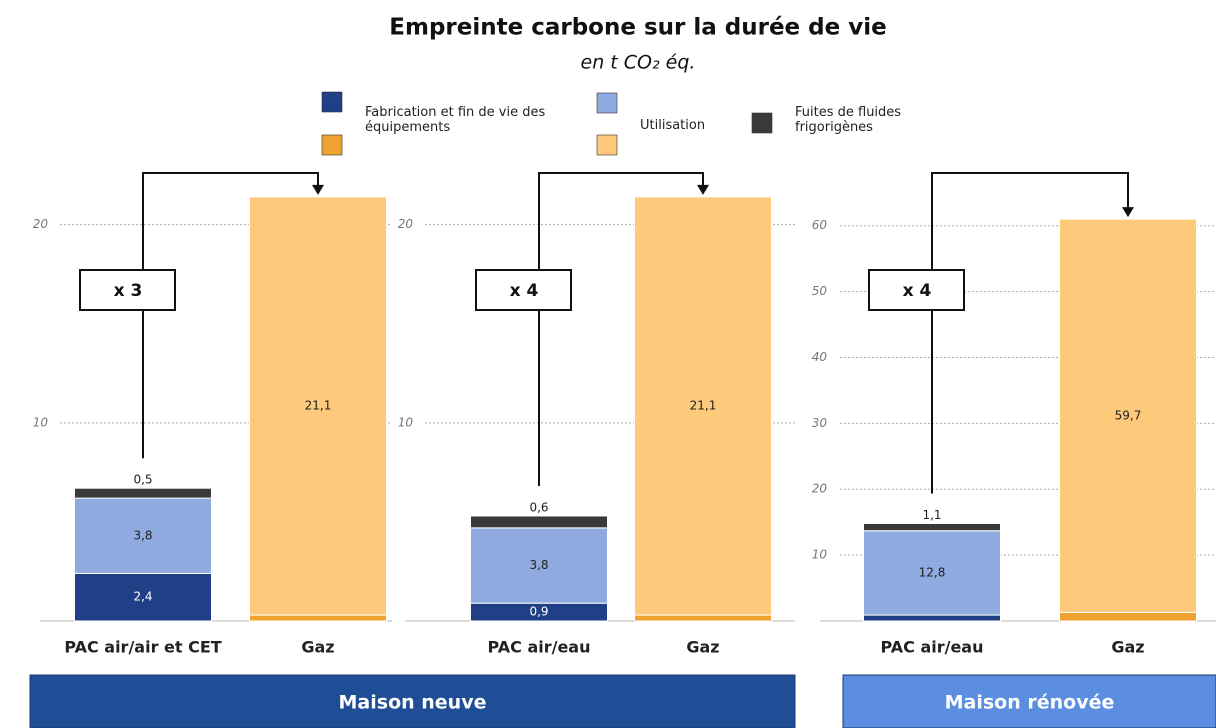 Image resolution: width=1216 pixels, height=728 pixels. What do you see at coordinates (931, 515) in the screenshot?
I see `value-label: 1,1` at bounding box center [931, 515].